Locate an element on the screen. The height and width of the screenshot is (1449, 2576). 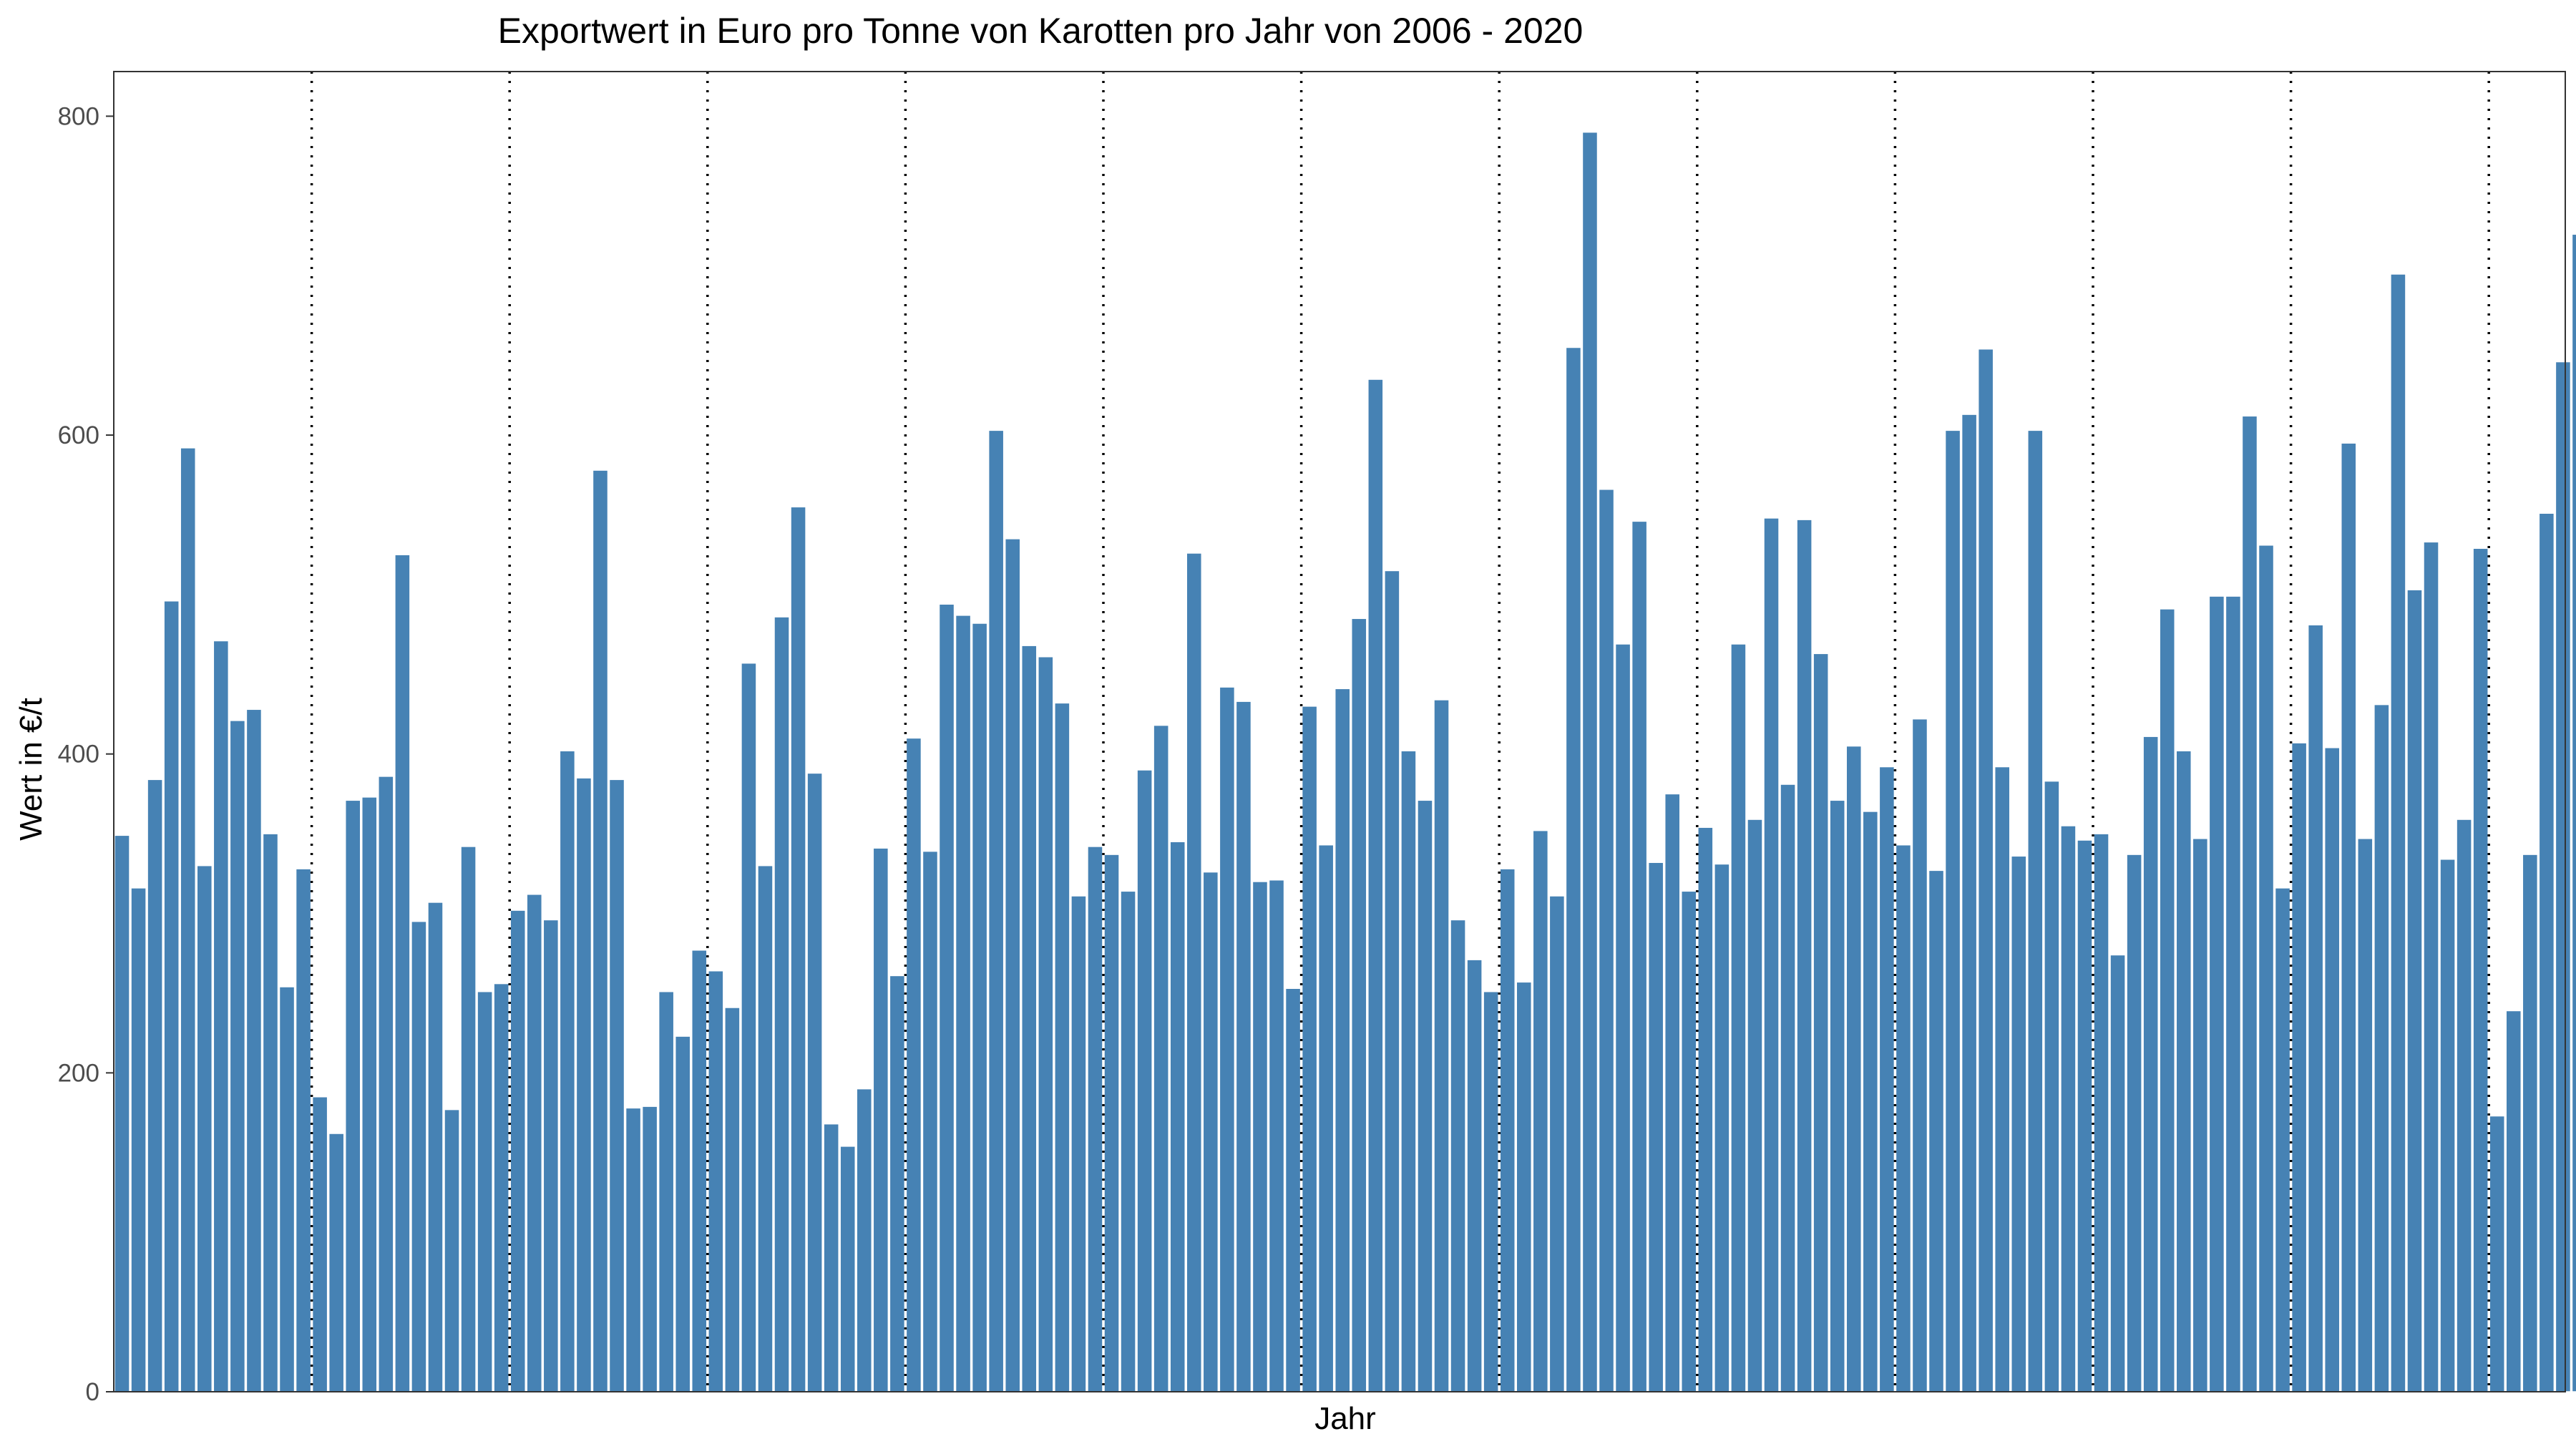
y-tick-label: 800 is located at coordinates (78, 116).